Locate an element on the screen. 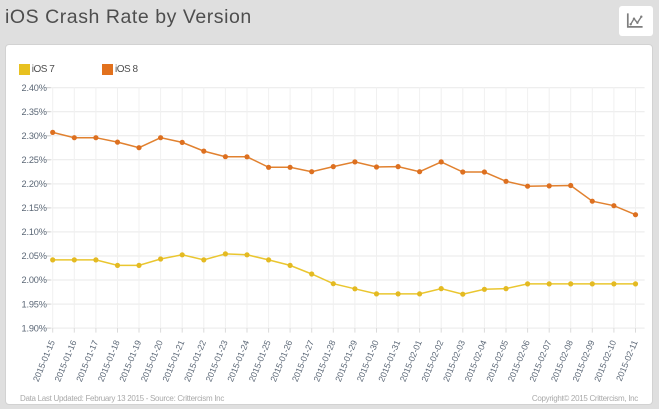  svg-text: 2.00% is located at coordinates (33, 280).